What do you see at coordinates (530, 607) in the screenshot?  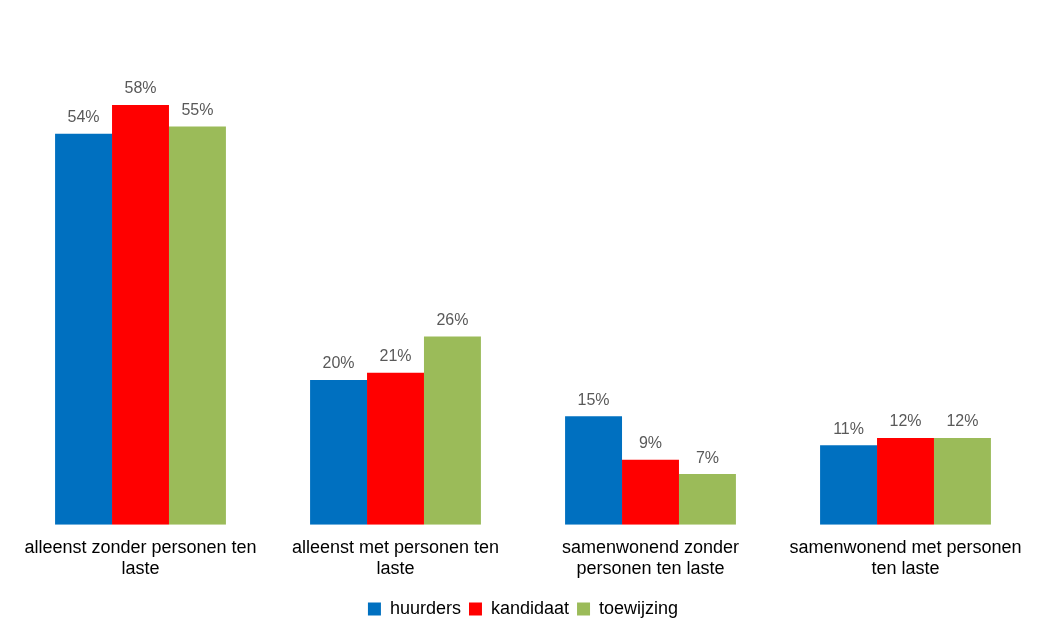 I see `legend-label: kandidaat` at bounding box center [530, 607].